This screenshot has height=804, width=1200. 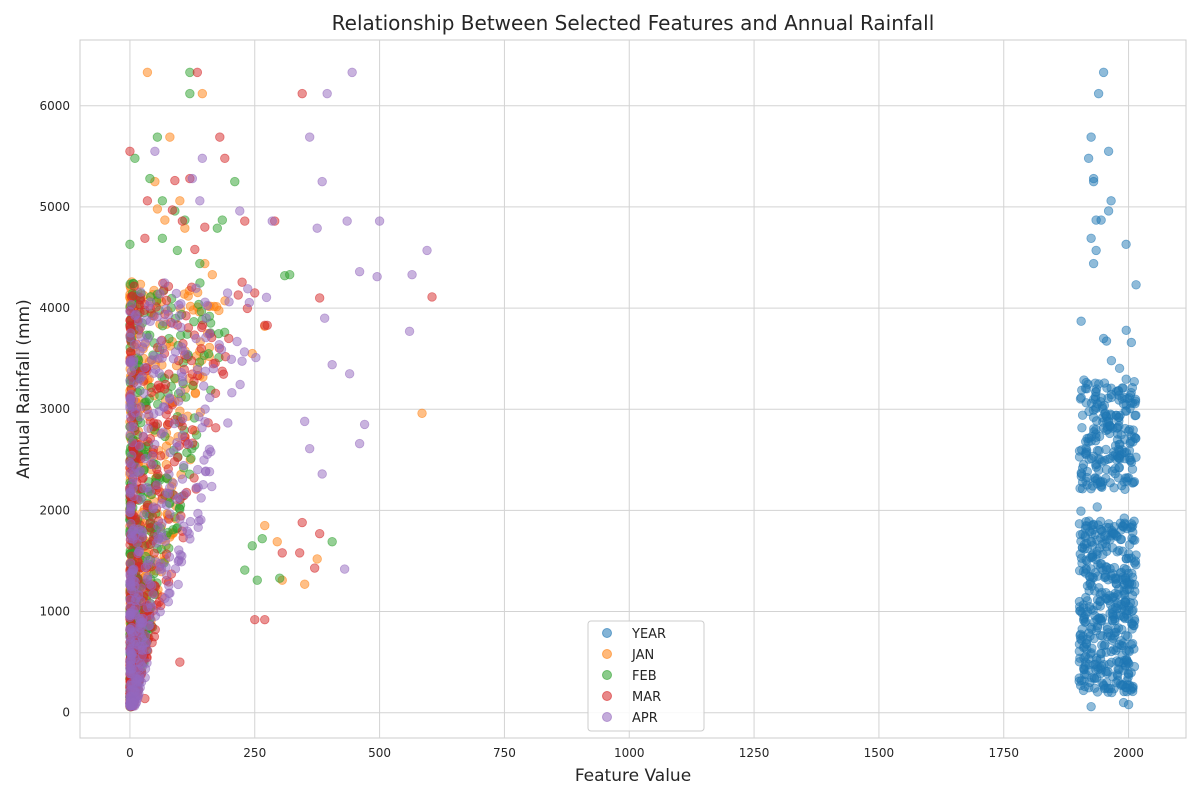 What do you see at coordinates (607, 633) in the screenshot?
I see `legend-marker-year` at bounding box center [607, 633].